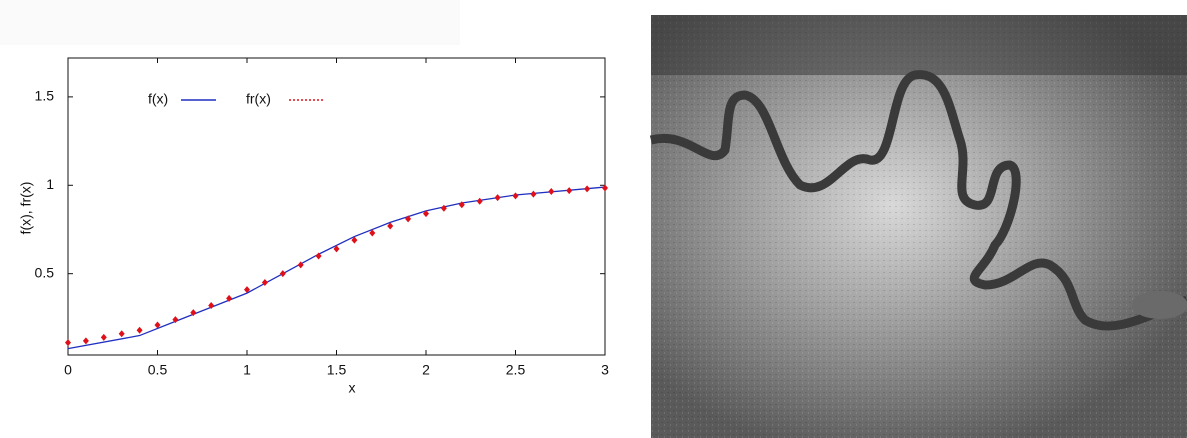  I want to click on x-tick-label: 2, so click(426, 370).